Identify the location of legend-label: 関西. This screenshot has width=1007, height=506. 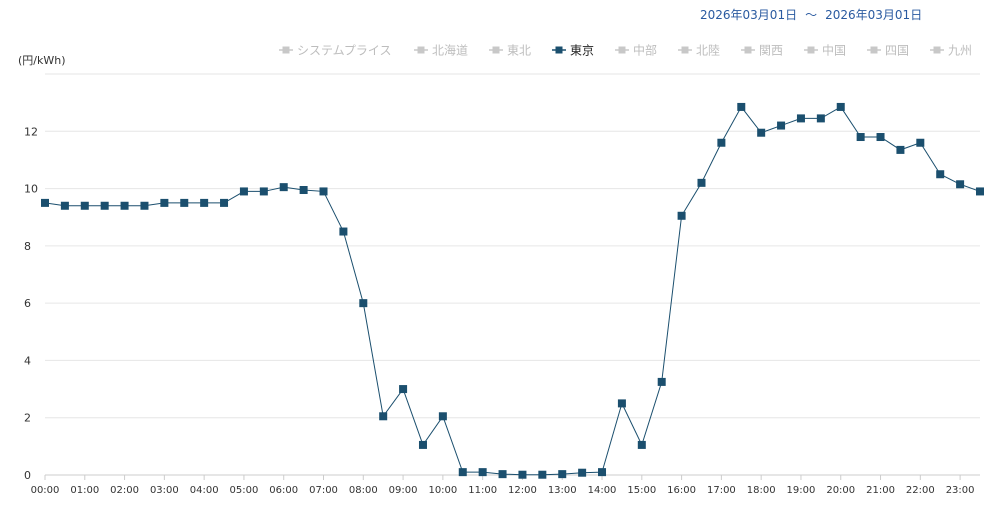
(771, 51).